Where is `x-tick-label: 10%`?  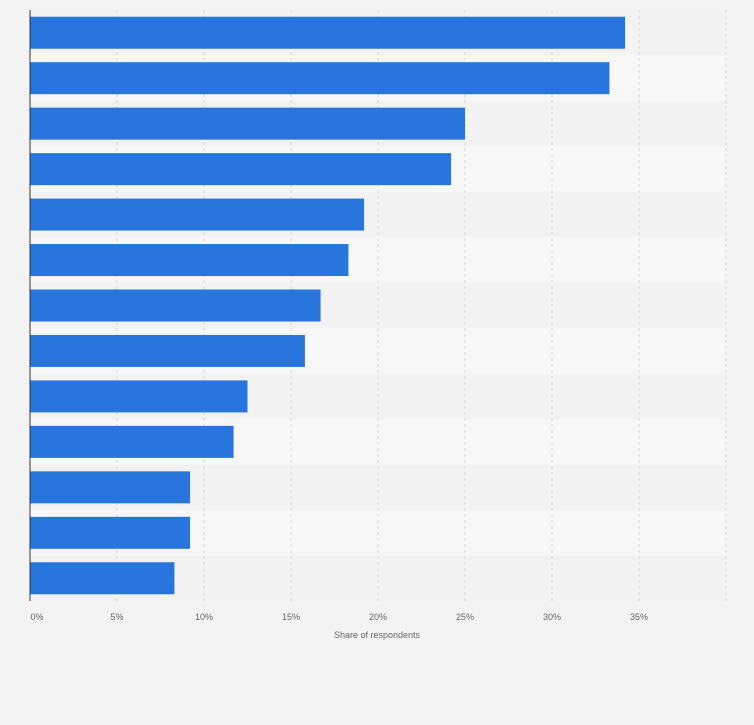 x-tick-label: 10% is located at coordinates (204, 617).